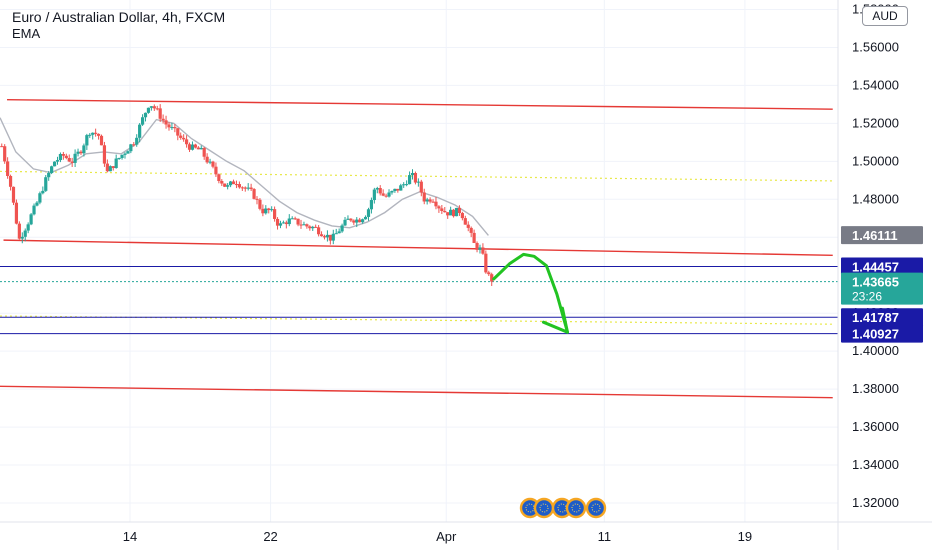 The width and height of the screenshot is (932, 550). What do you see at coordinates (416, 320) in the screenshot?
I see `dotted-line` at bounding box center [416, 320].